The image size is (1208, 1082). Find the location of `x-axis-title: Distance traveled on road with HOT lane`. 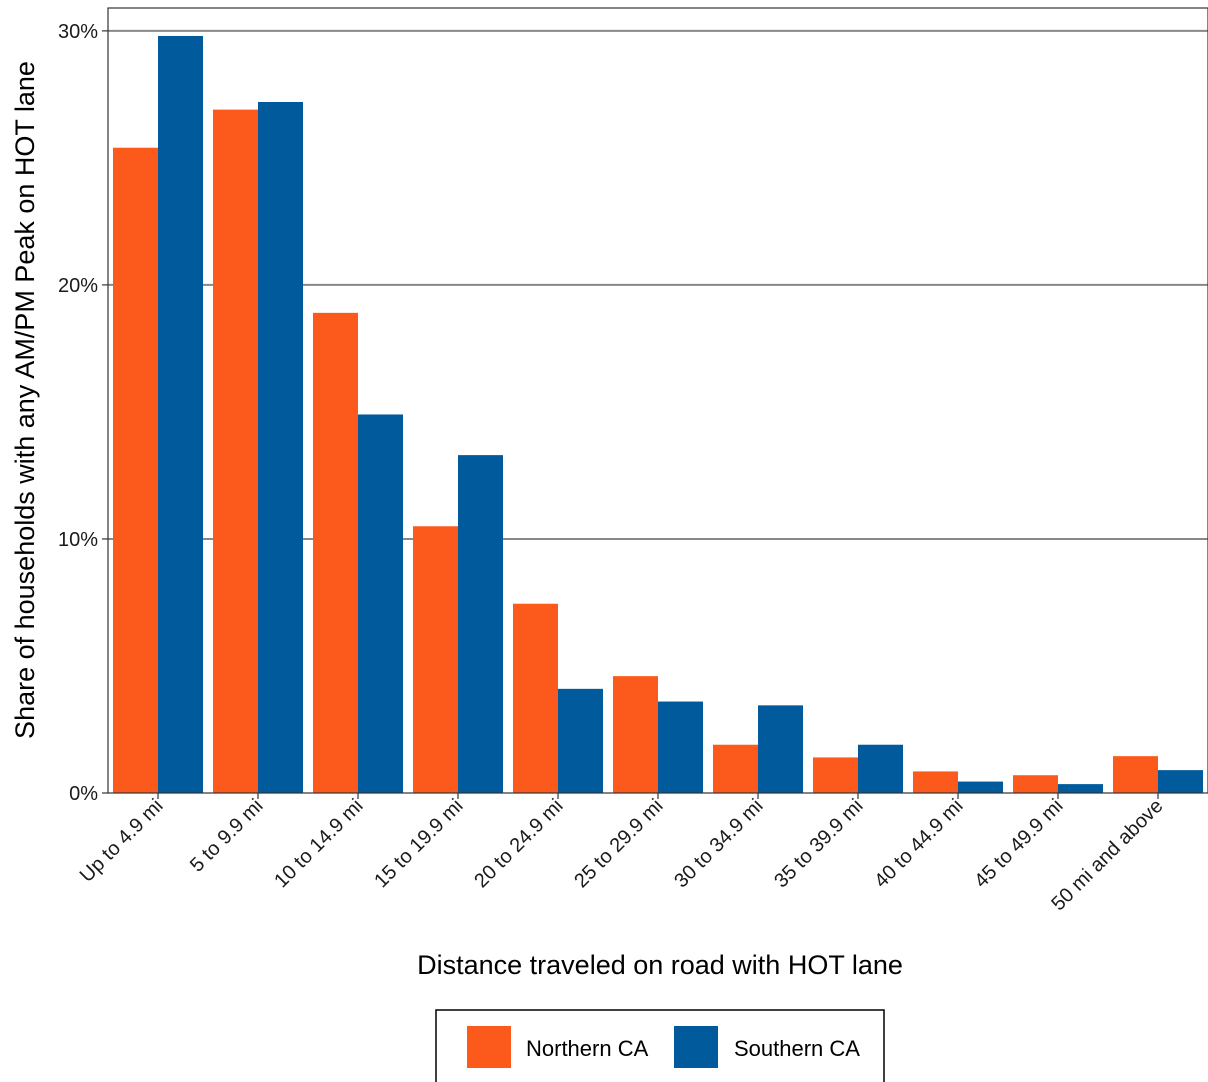

x-axis-title: Distance traveled on road with HOT lane is located at coordinates (660, 965).